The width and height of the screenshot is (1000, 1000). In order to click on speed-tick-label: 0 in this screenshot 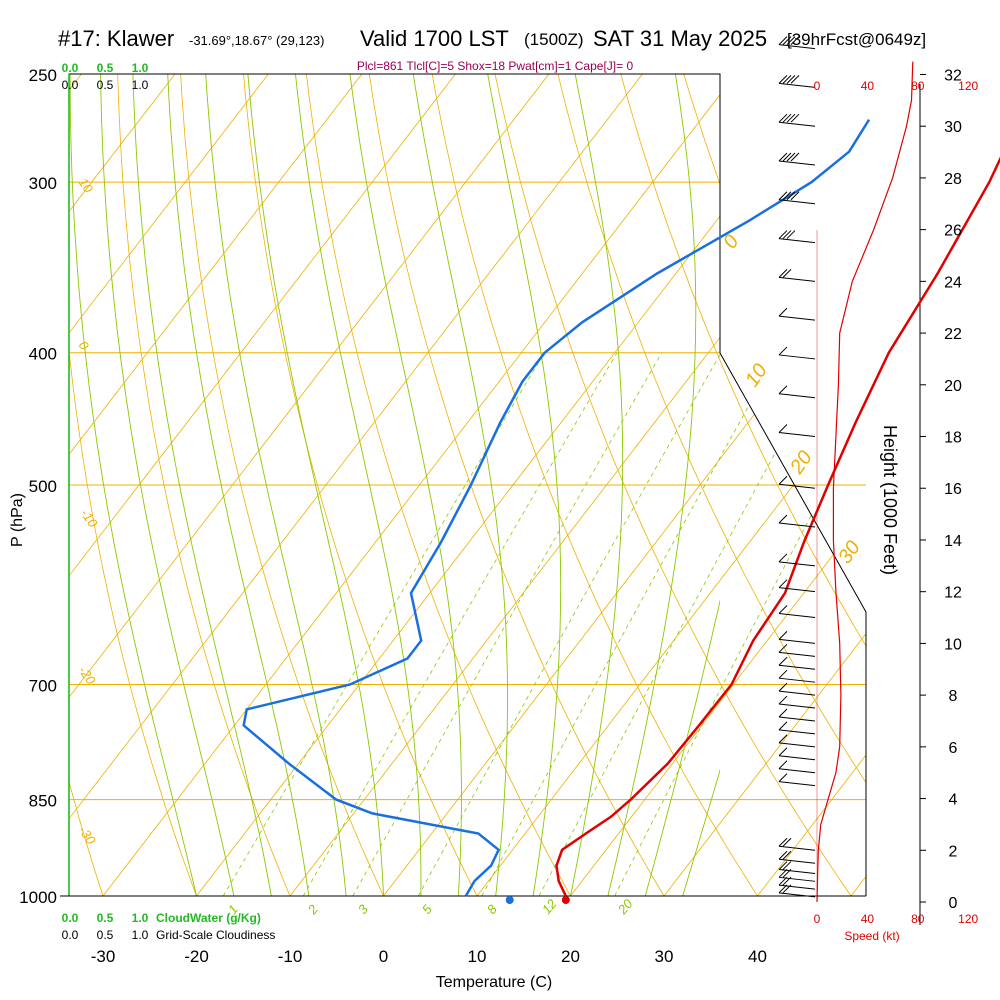, I will do `click(817, 86)`.